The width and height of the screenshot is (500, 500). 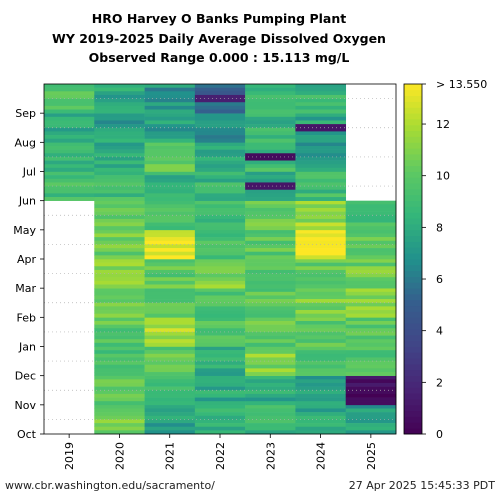 What do you see at coordinates (439, 227) in the screenshot?
I see `colorbar-tick-label: 8` at bounding box center [439, 227].